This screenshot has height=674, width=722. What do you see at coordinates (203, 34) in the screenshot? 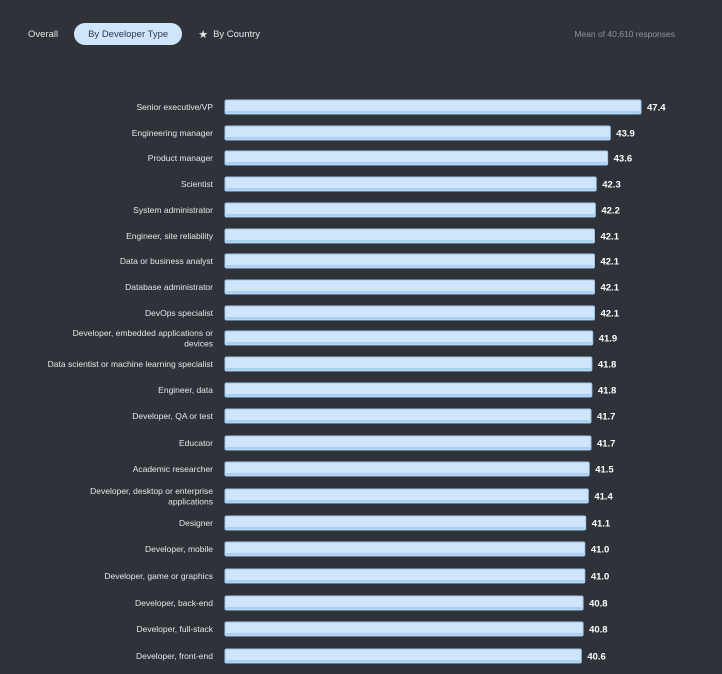
I see `star-icon: ★` at bounding box center [203, 34].